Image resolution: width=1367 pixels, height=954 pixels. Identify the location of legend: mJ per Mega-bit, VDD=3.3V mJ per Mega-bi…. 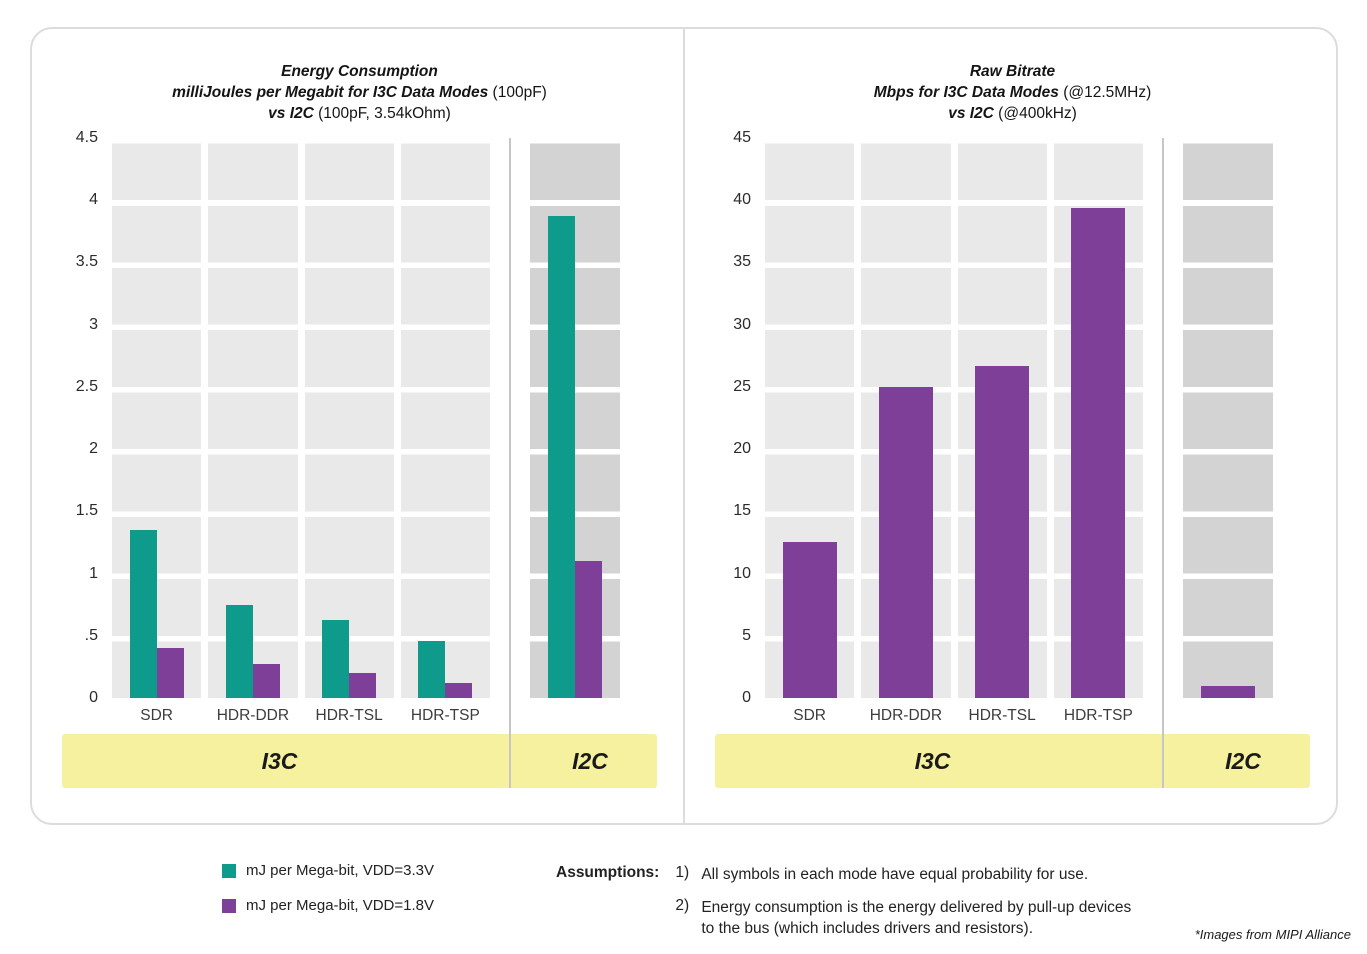
(328, 897).